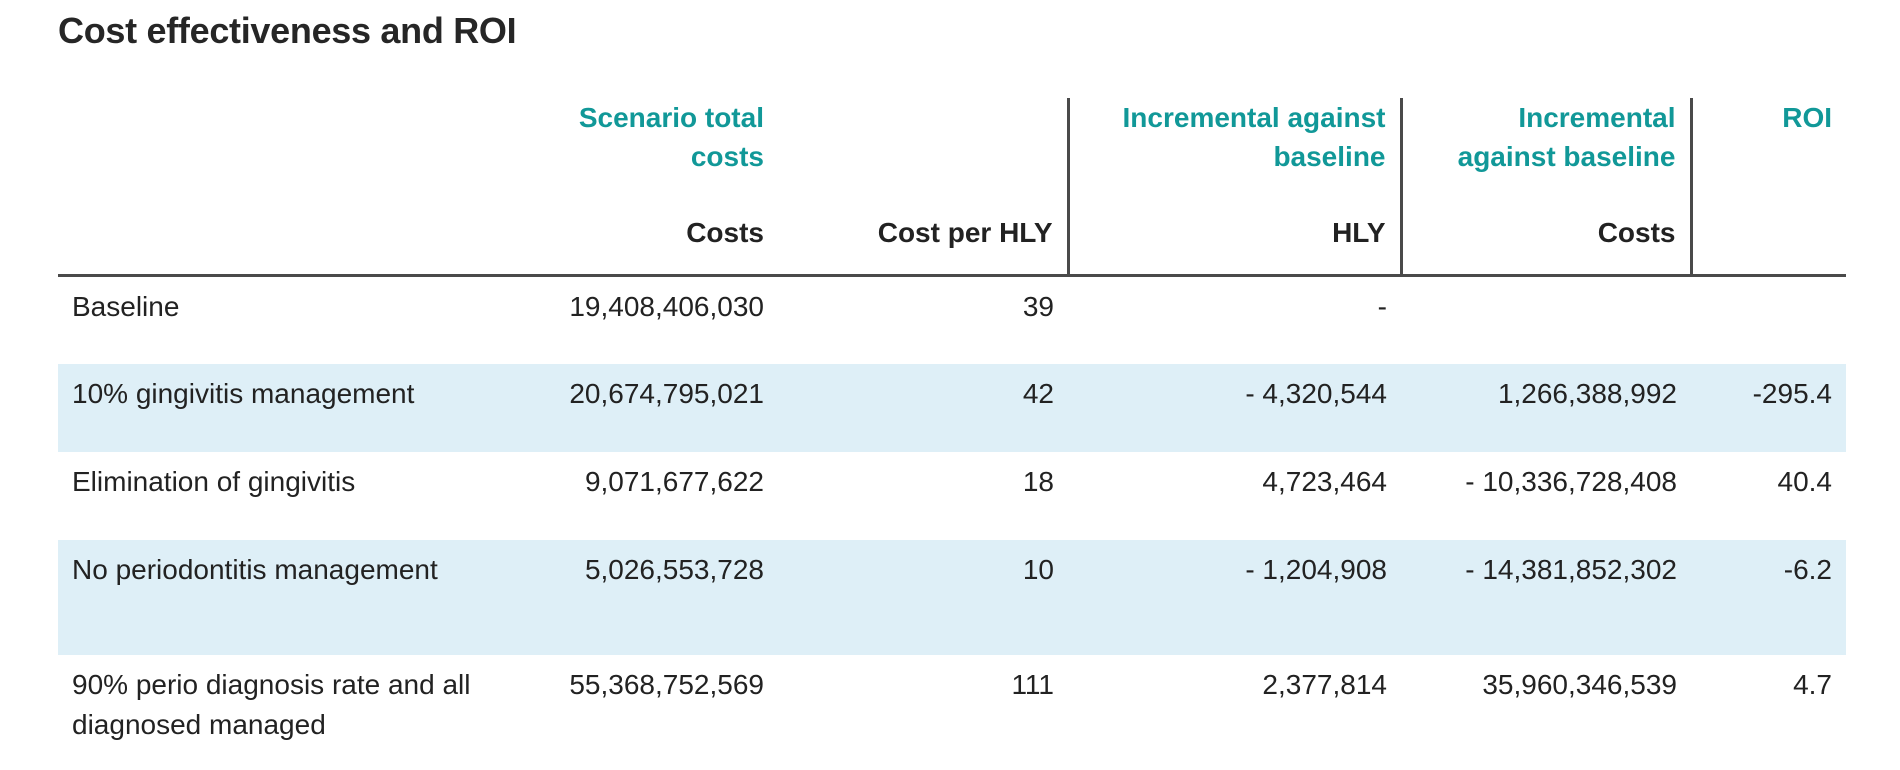 The height and width of the screenshot is (770, 1900). I want to click on cell-inc-costs: 1,266,388,992, so click(1546, 407).